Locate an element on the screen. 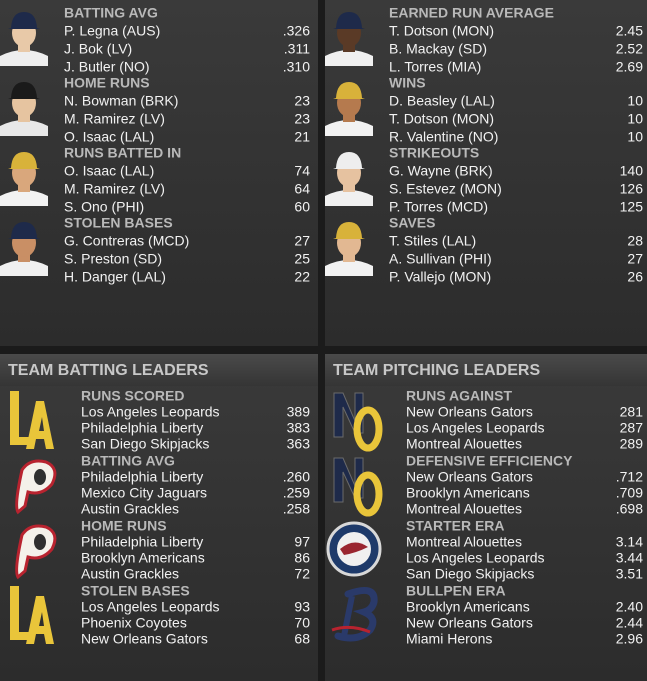  leader-name: L. Torres (MIA) is located at coordinates (435, 67).